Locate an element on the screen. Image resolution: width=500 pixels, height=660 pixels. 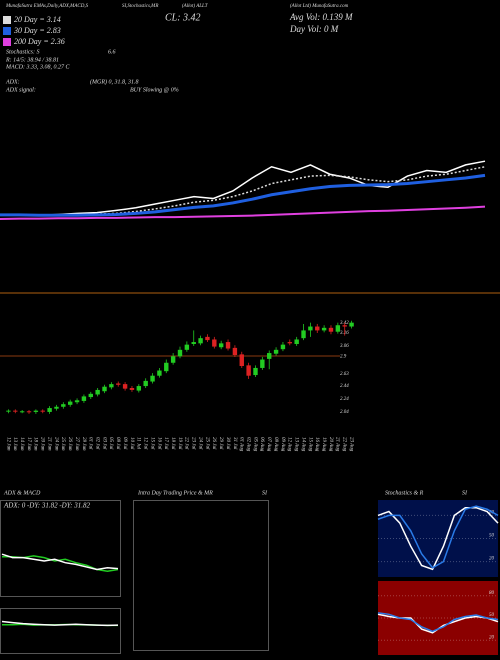
x-tick-label: 15 Jul is located at coordinates (151, 443).